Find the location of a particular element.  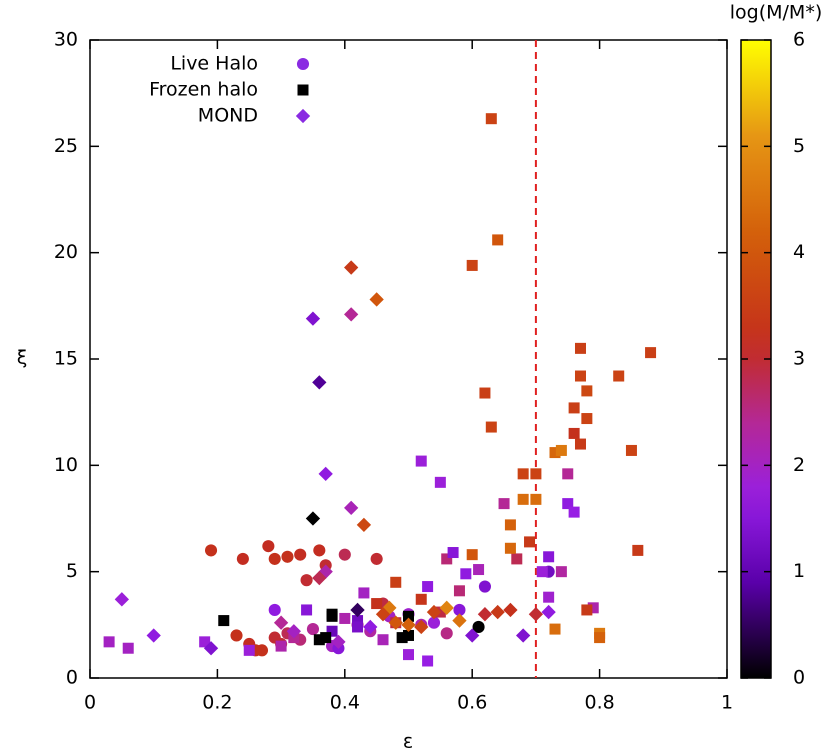

legend-label: Frozen halo is located at coordinates (203, 90).